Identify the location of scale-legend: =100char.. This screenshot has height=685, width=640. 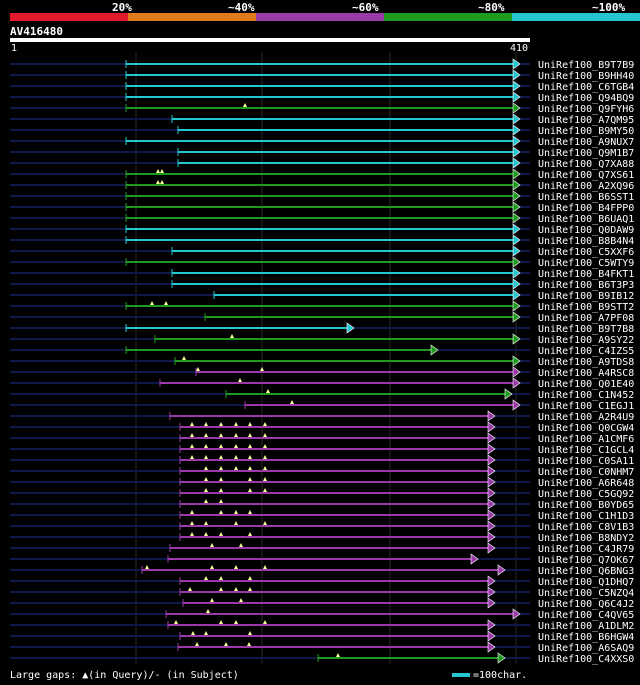
(489, 675).